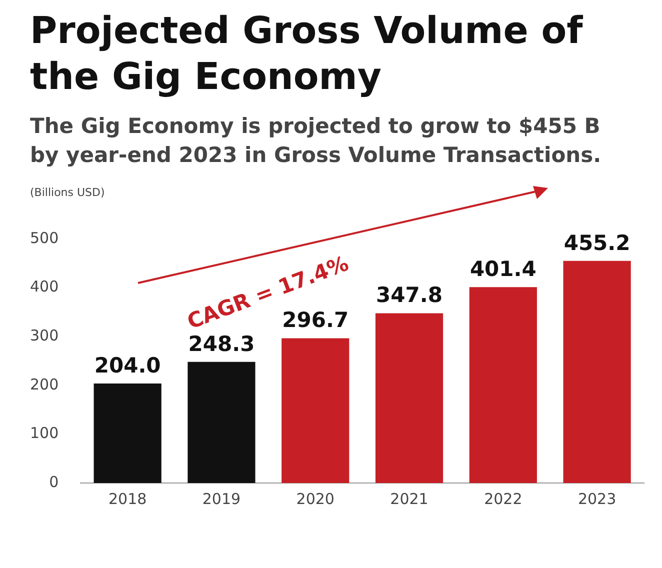 The width and height of the screenshot is (662, 568). I want to click on y-axis-title: (Billions USD), so click(67, 192).